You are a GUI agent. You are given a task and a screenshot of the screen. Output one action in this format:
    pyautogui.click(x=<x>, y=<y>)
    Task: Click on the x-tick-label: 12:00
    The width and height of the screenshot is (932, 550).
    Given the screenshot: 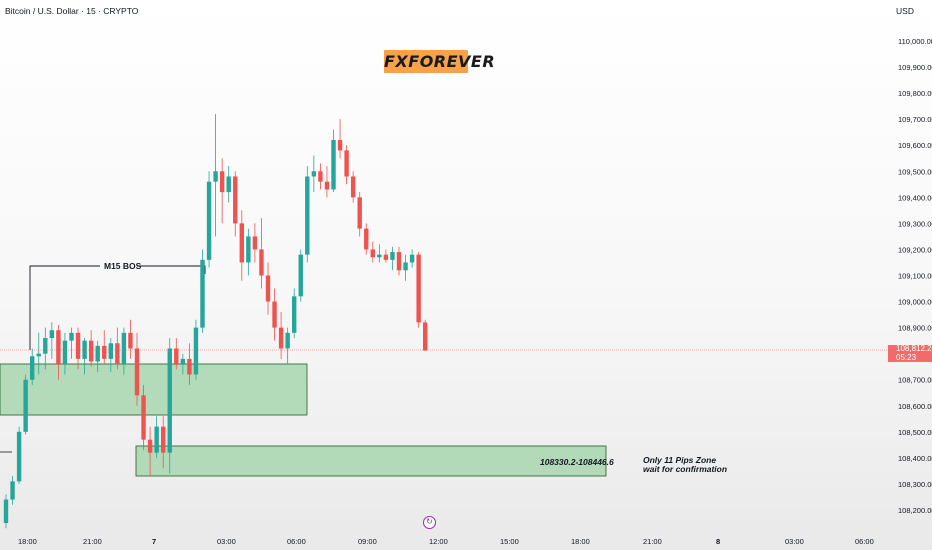 What is the action you would take?
    pyautogui.click(x=438, y=541)
    